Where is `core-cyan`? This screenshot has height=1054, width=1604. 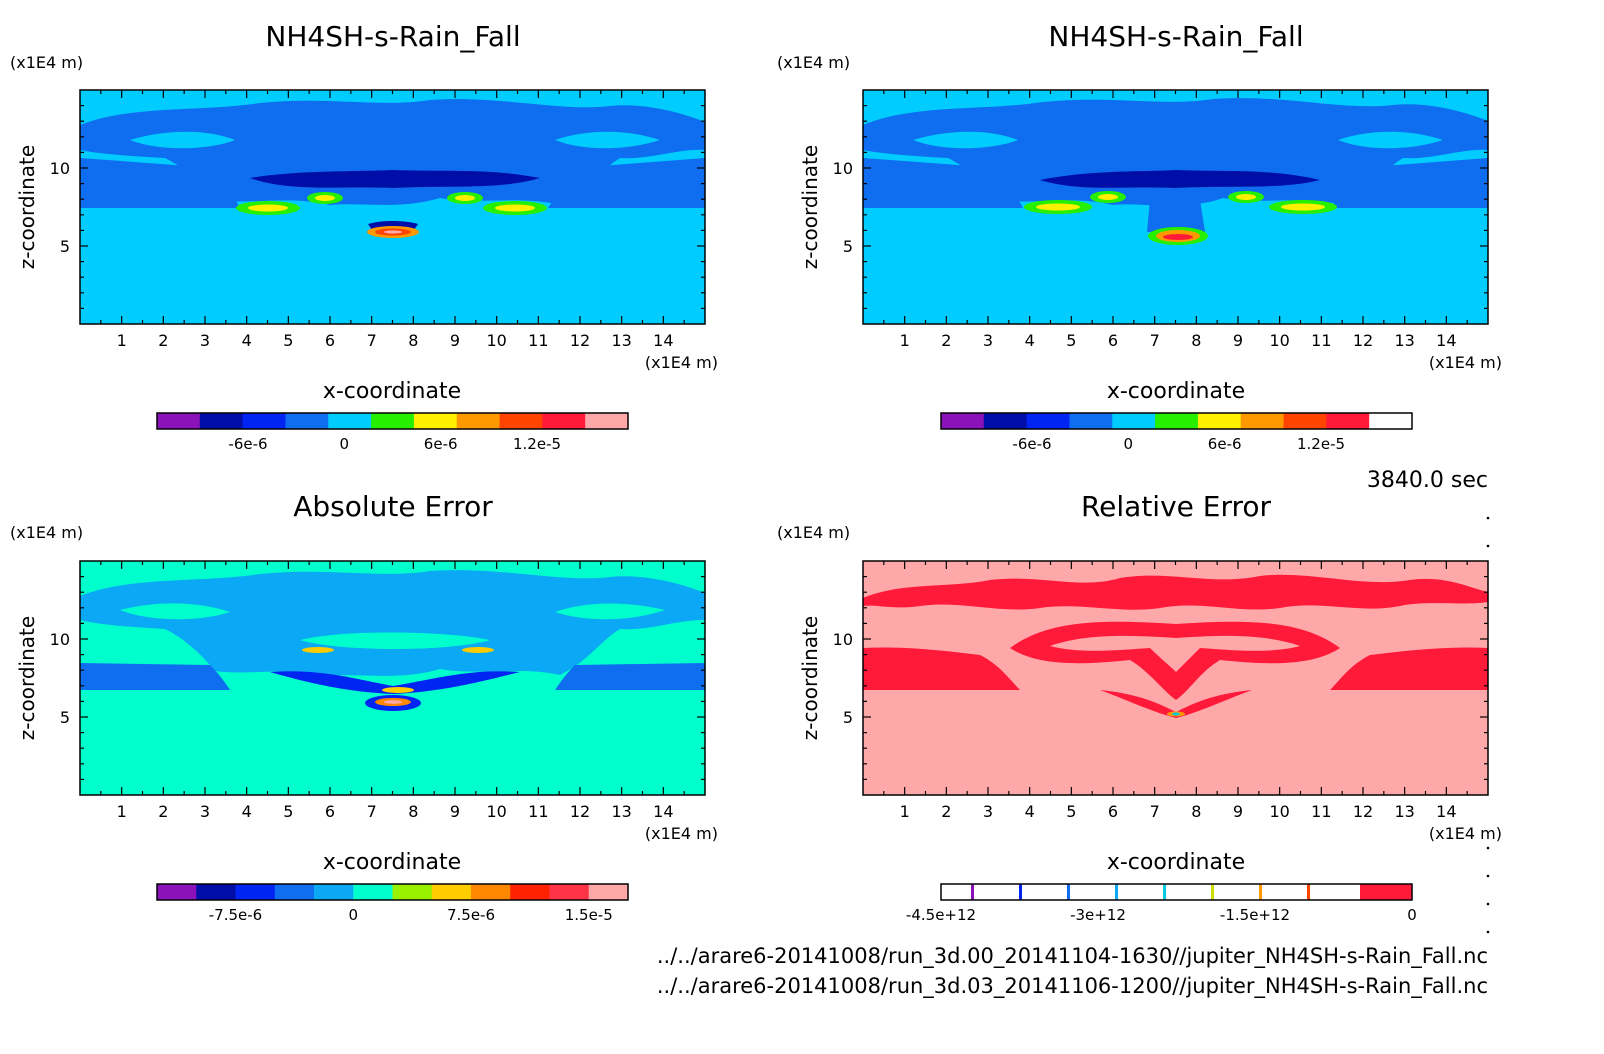
core-cyan is located at coordinates (1176, 714).